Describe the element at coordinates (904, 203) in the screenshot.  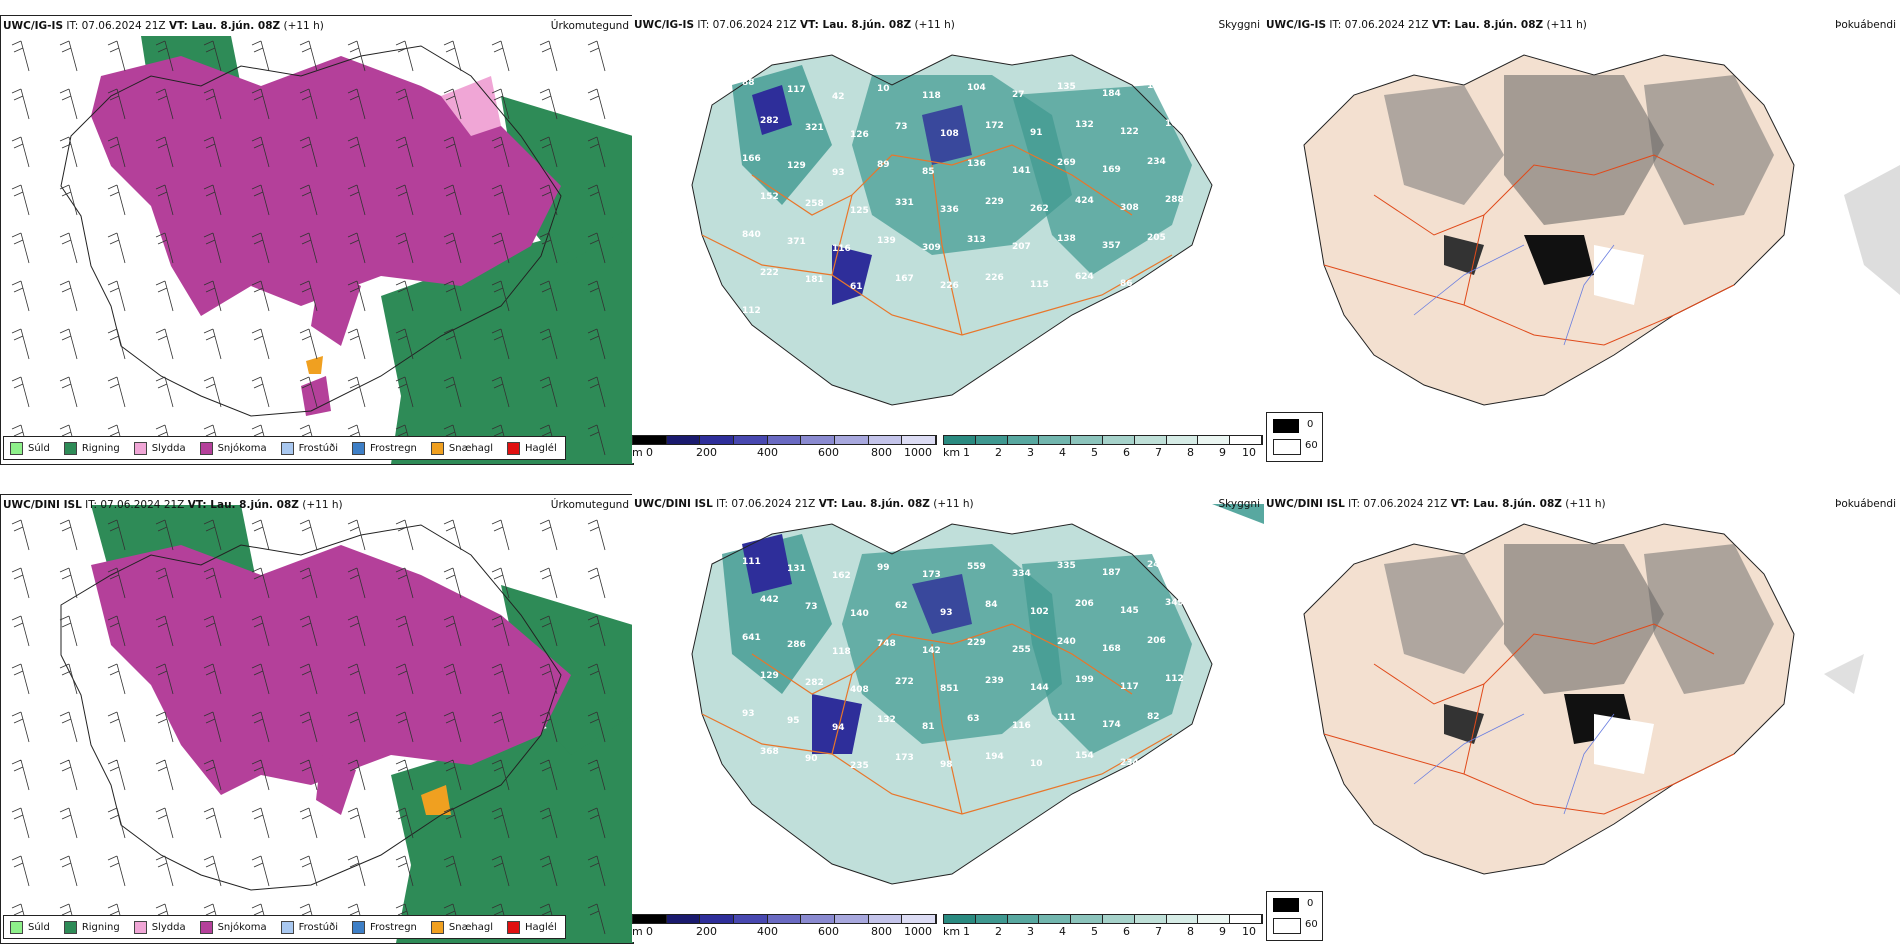
I see `visibility-label: 331` at that location.